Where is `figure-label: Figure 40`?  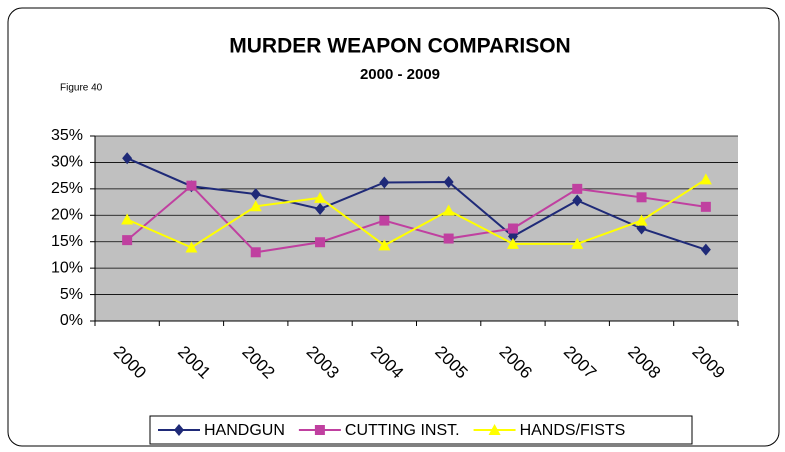 figure-label: Figure 40 is located at coordinates (81, 88).